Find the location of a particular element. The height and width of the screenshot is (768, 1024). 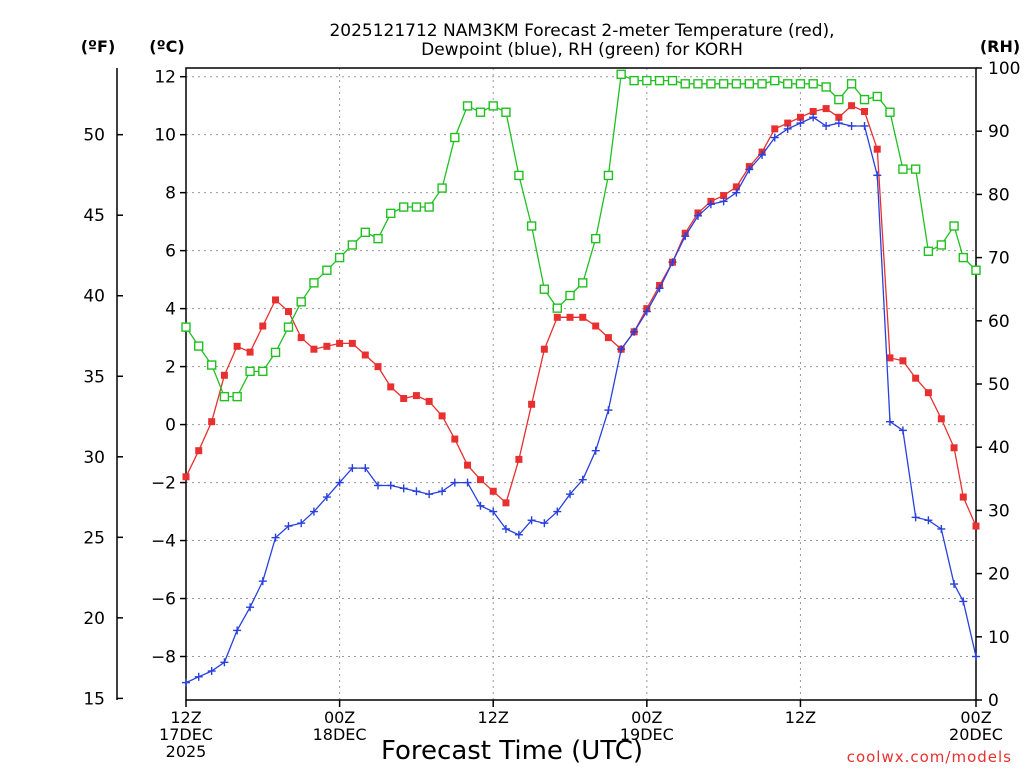

celsius-tick-label: 8 is located at coordinates (170, 194).